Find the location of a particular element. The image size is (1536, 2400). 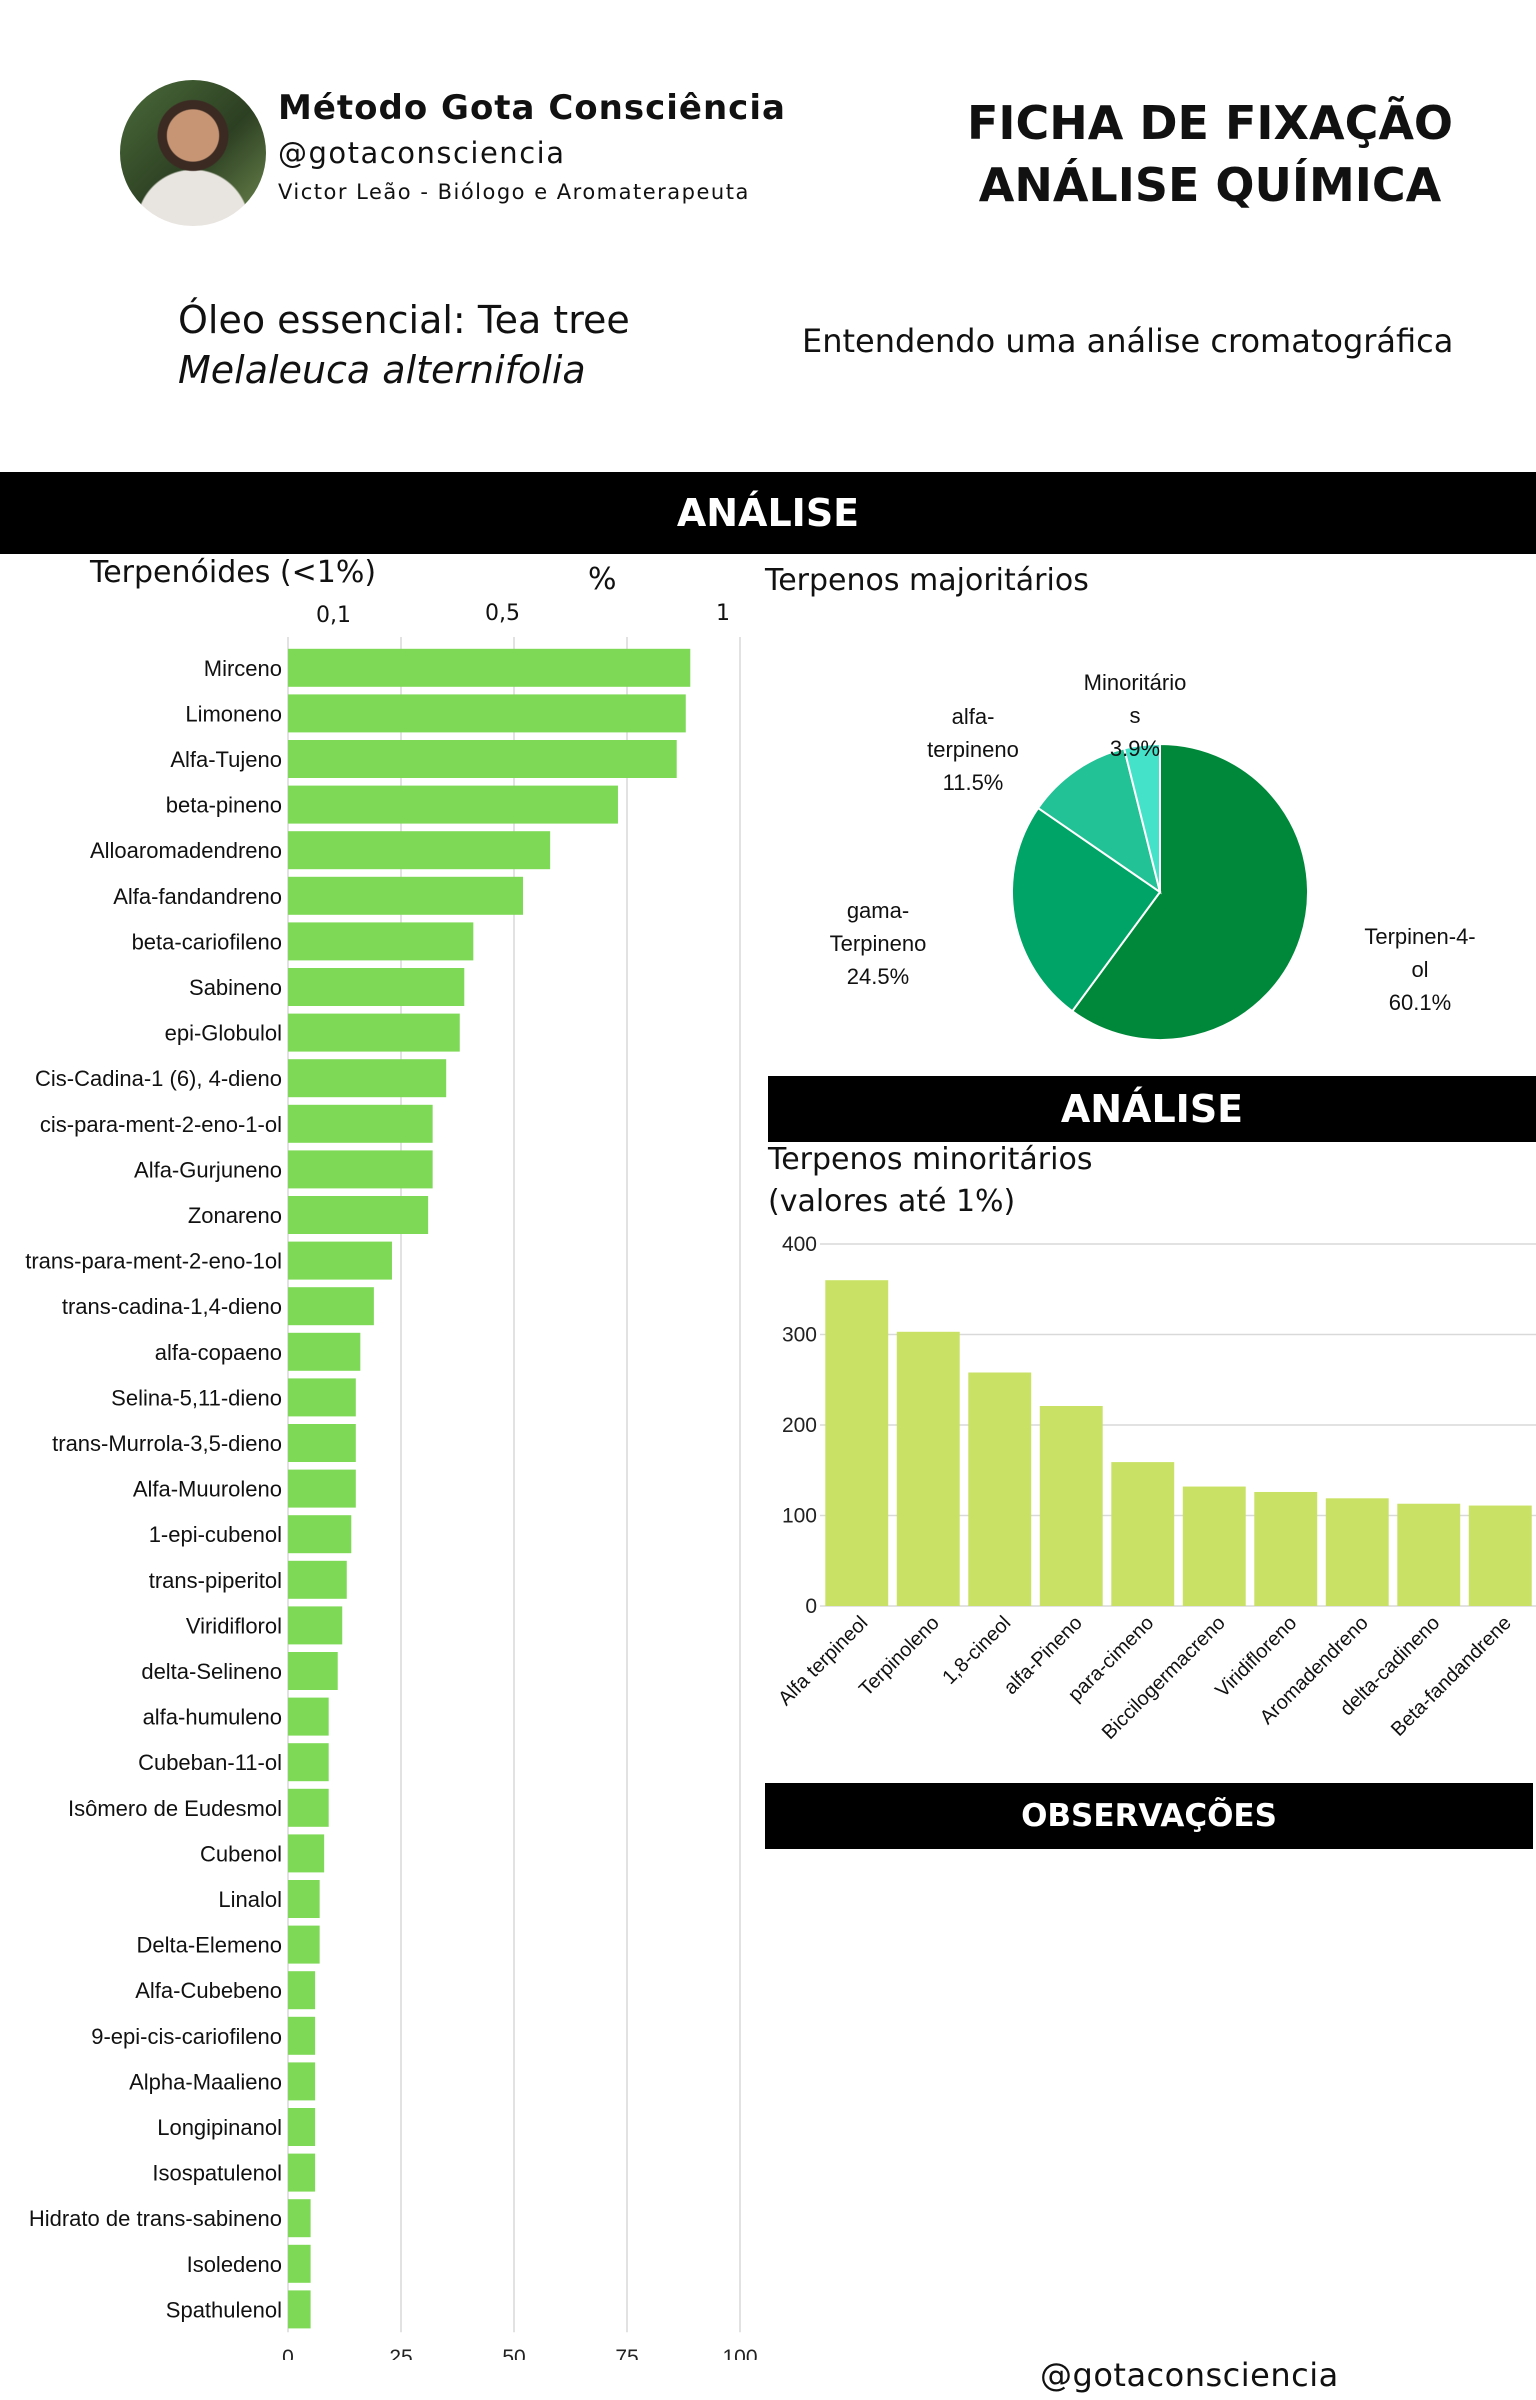

category-label: Zonareno is located at coordinates (235, 1215).